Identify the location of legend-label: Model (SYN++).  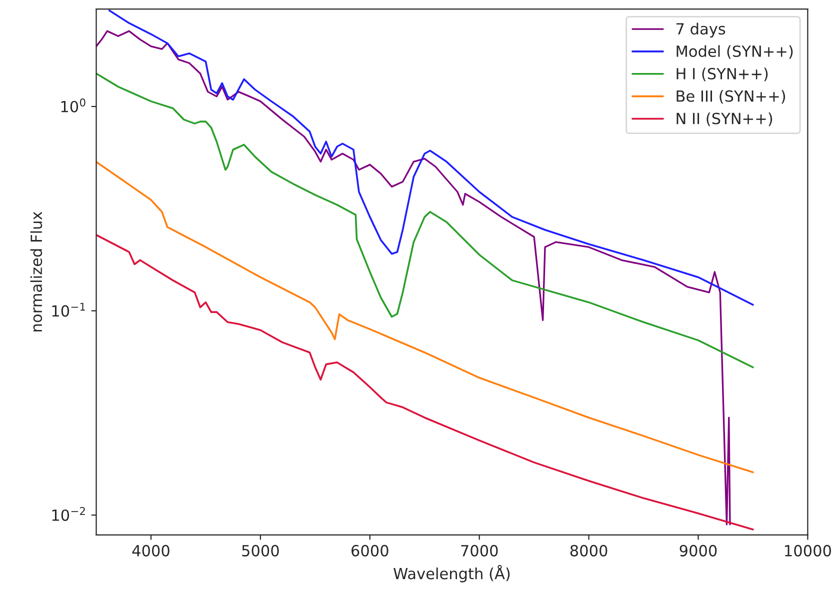
(734, 52).